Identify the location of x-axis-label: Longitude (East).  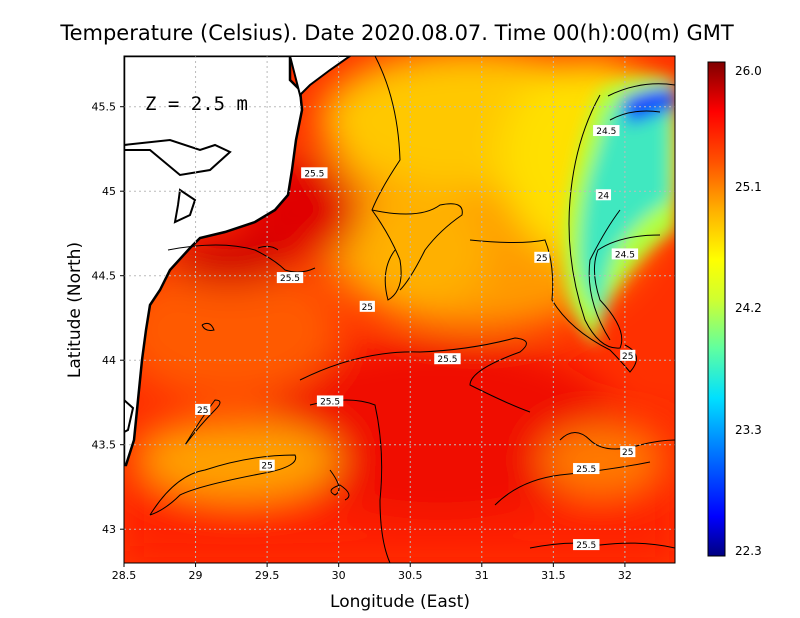
(400, 602).